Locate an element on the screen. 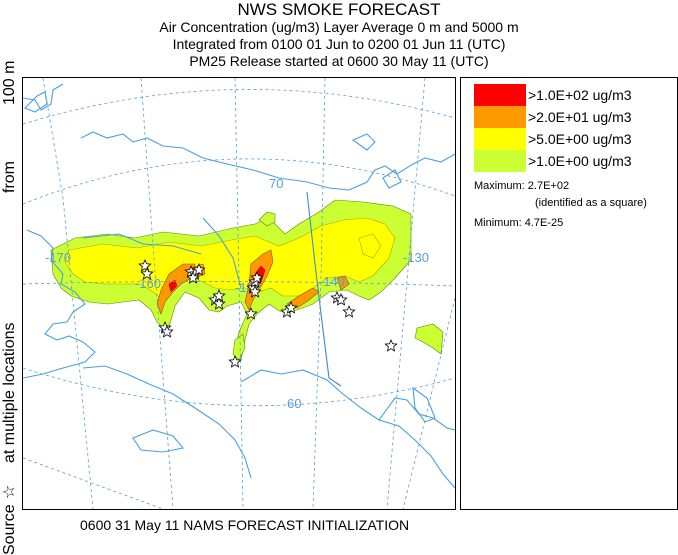 The image size is (678, 555). legend-label-2: >2.0E+01 ug/m3 is located at coordinates (580, 117).